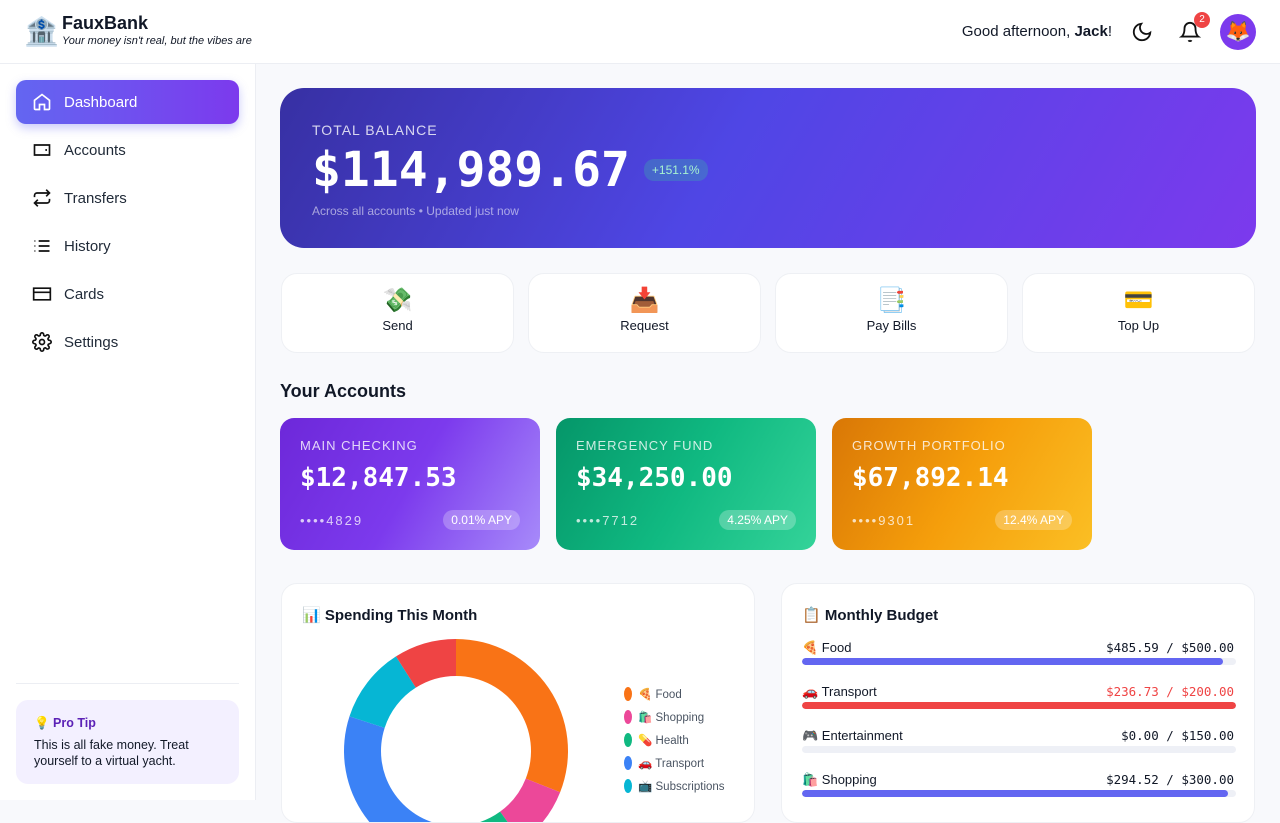  I want to click on punct: !, so click(1109, 31).